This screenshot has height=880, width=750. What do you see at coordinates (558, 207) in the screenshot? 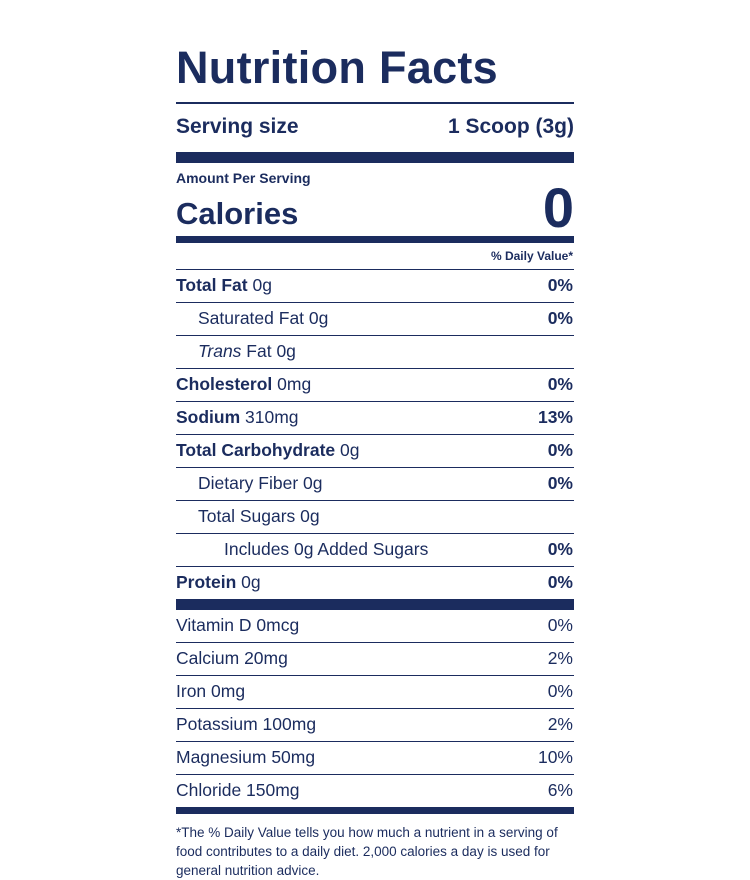
I see `calories-value: 0` at bounding box center [558, 207].